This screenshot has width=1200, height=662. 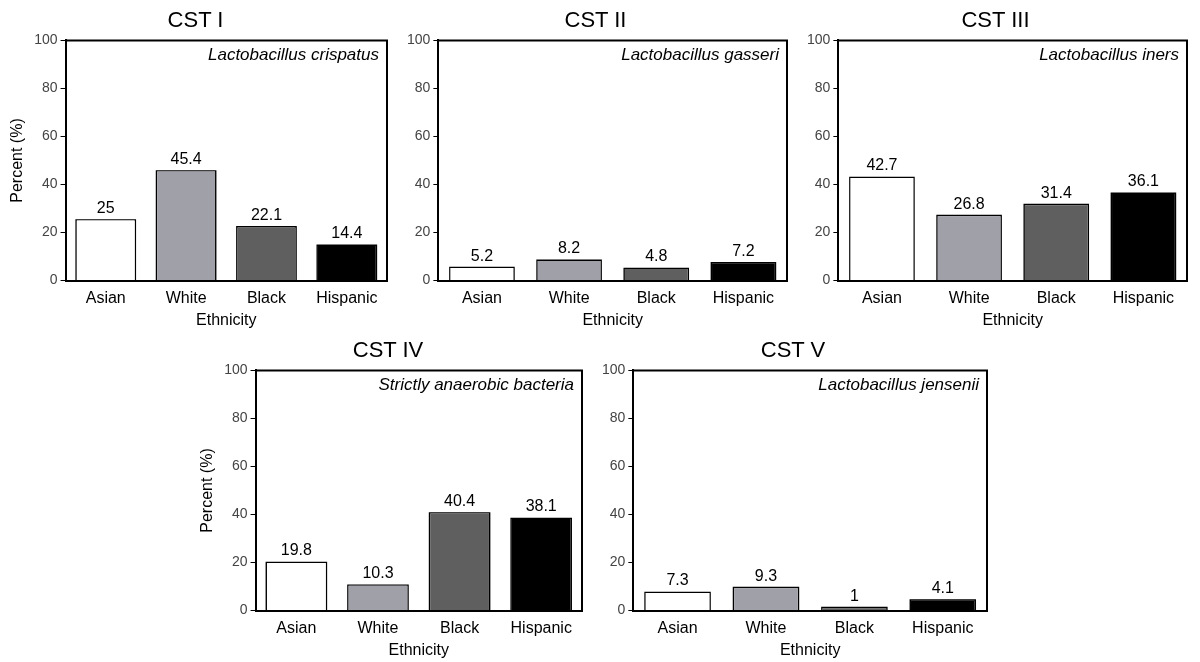 I want to click on data-label: 7.2, so click(x=743, y=250).